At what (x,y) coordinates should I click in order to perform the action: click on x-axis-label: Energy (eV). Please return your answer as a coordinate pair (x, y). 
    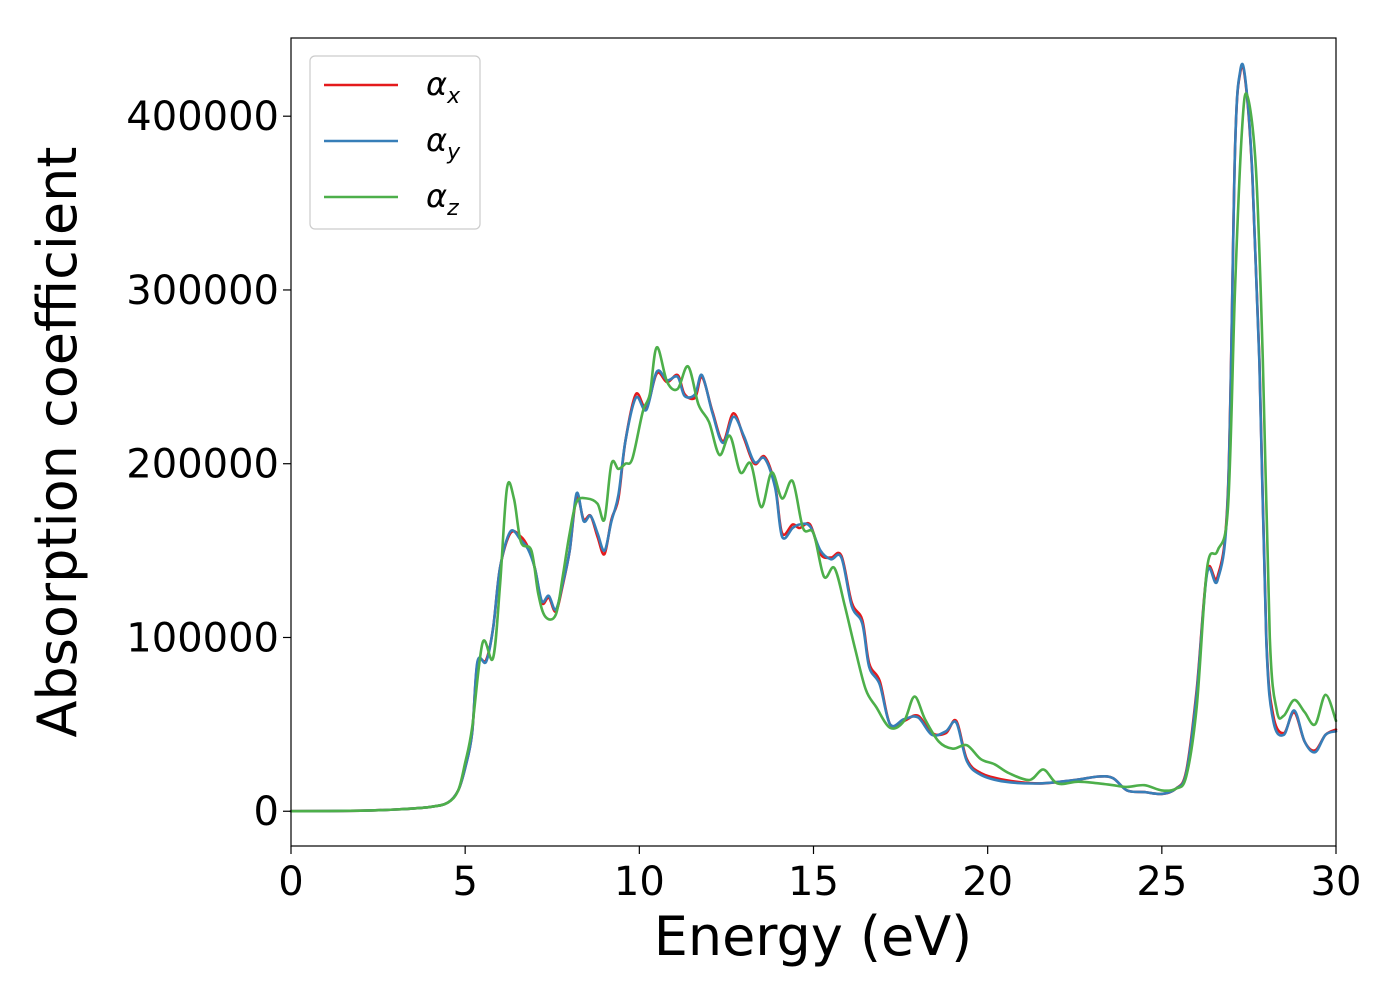
    Looking at the image, I should click on (813, 936).